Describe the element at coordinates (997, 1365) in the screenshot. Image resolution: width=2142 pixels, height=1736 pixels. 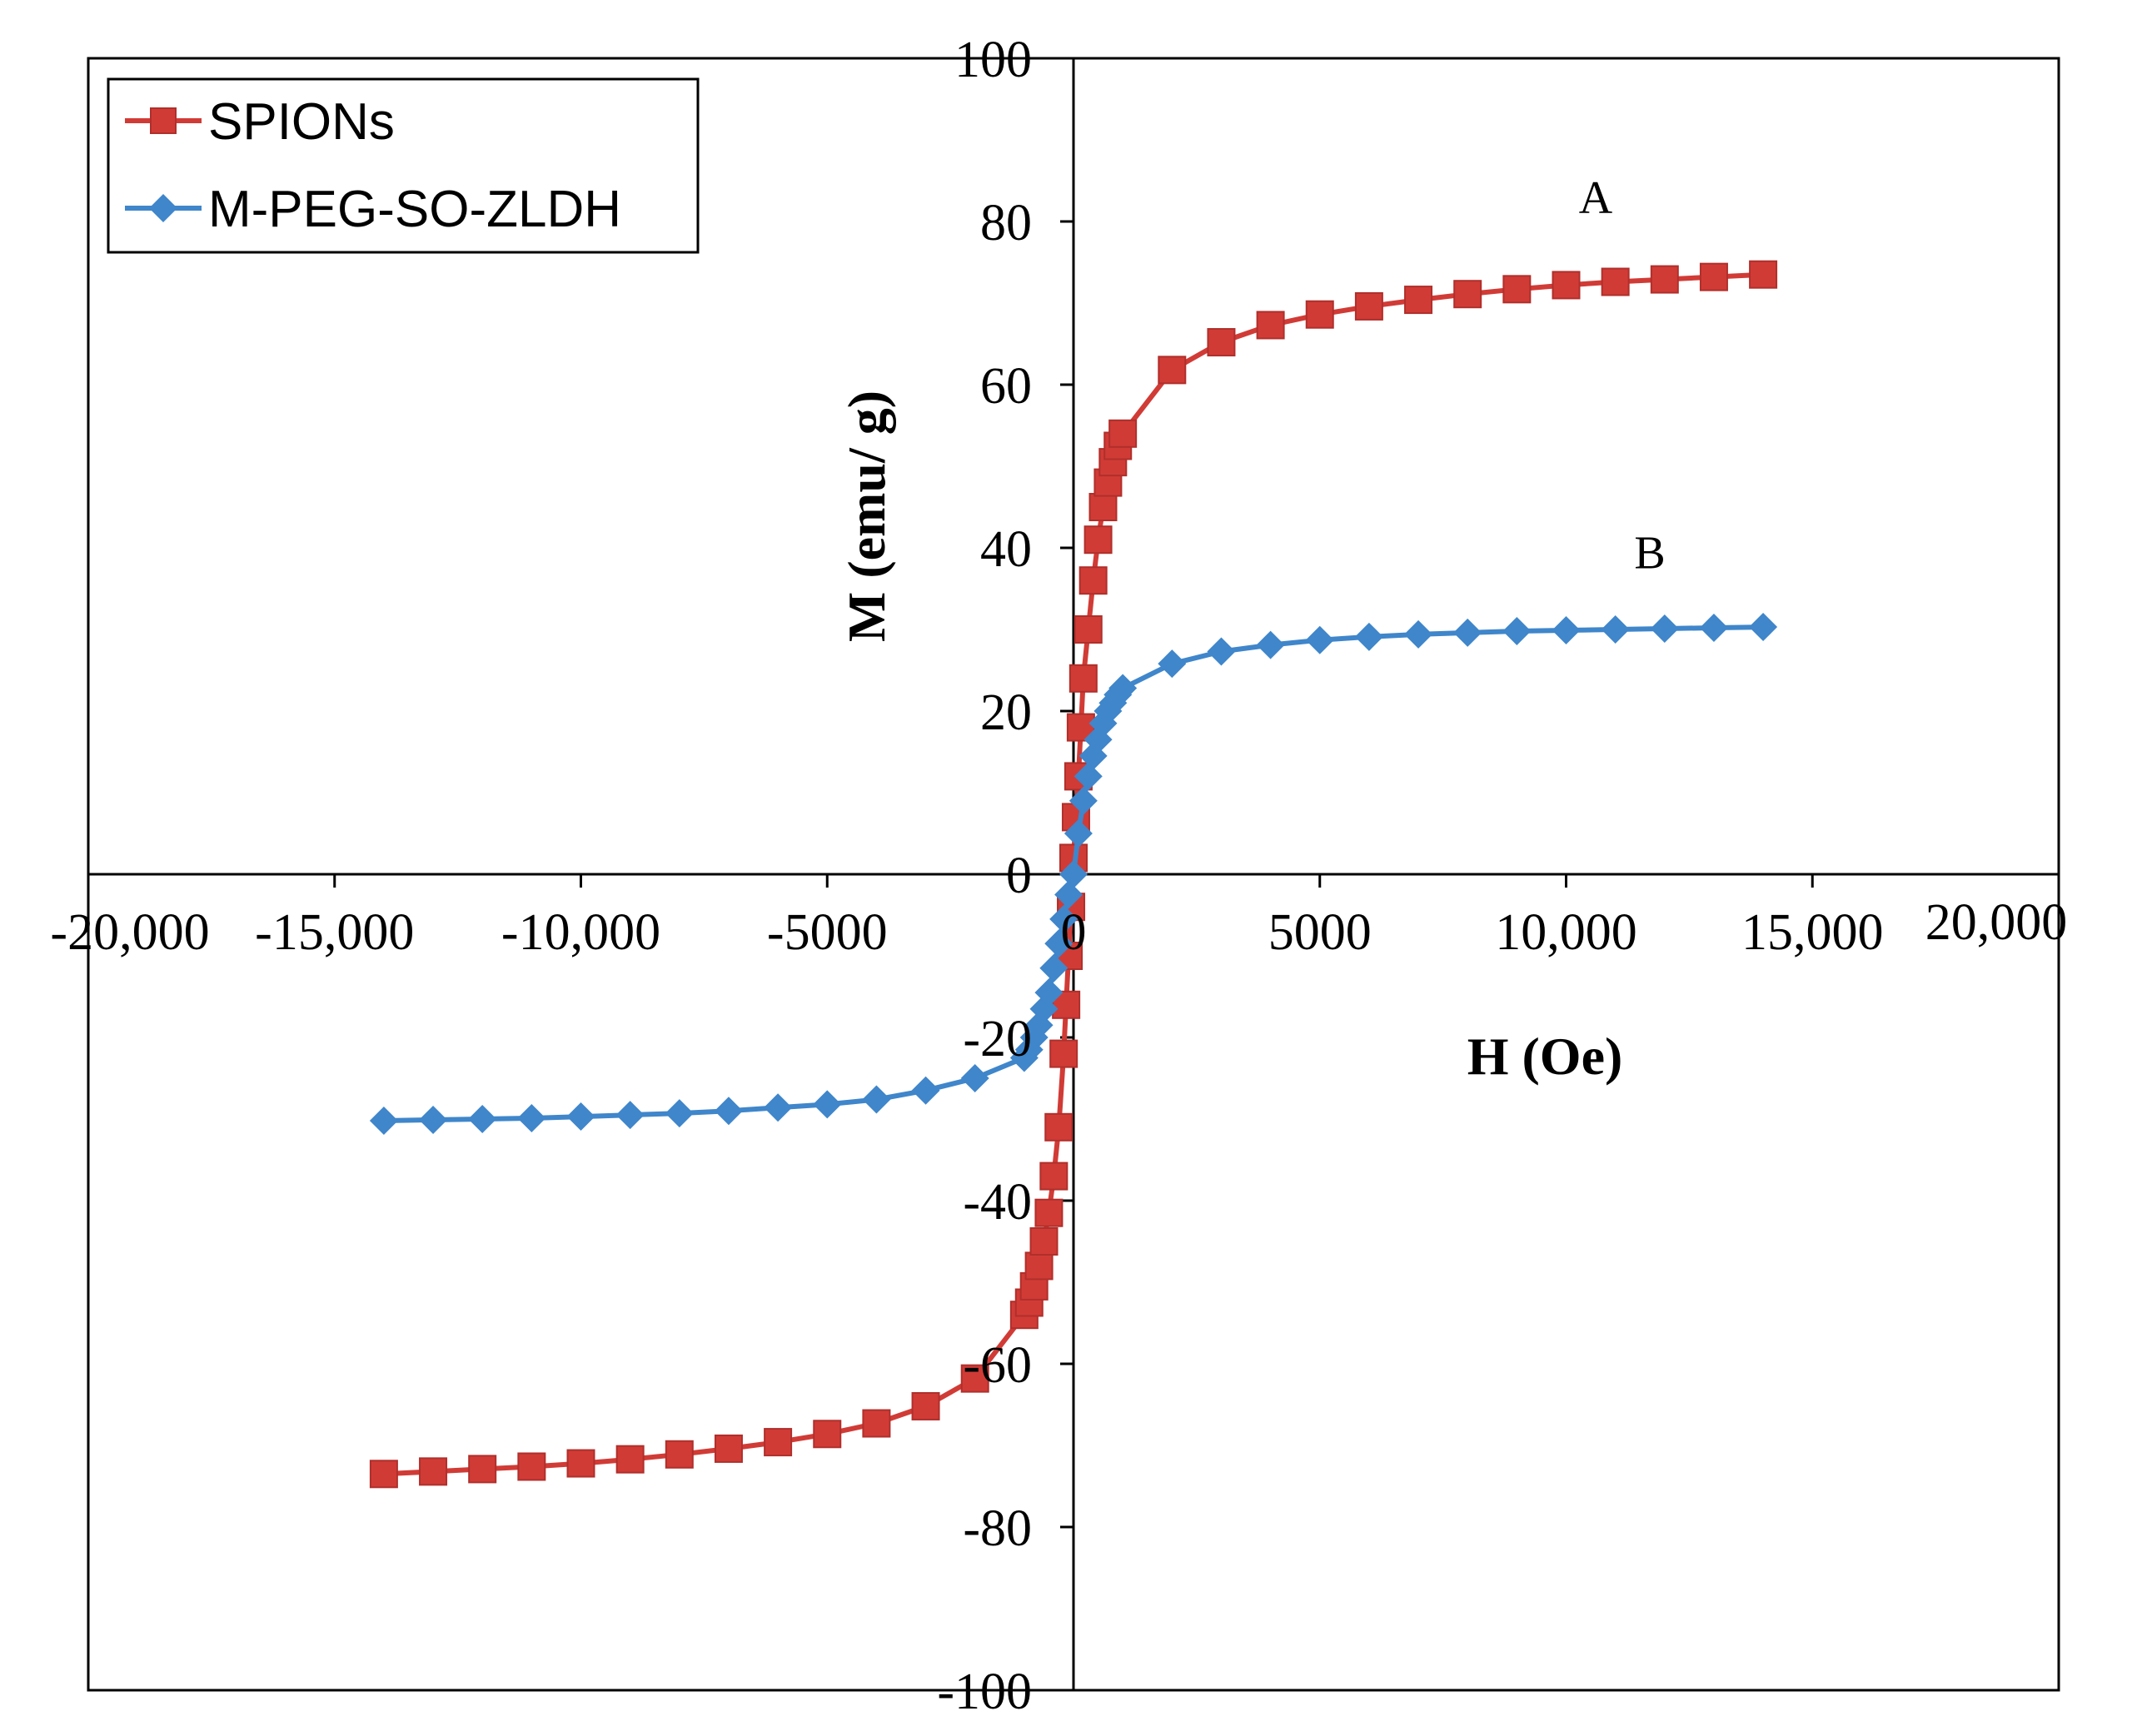
I see `y-tick-label: -60` at that location.